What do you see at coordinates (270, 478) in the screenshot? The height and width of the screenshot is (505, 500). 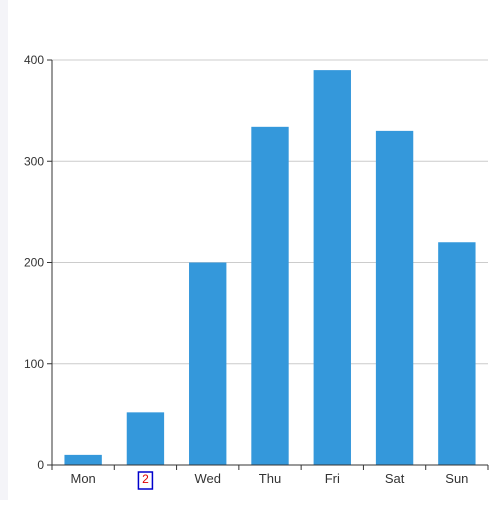 I see `x-tick-label: Thu` at bounding box center [270, 478].